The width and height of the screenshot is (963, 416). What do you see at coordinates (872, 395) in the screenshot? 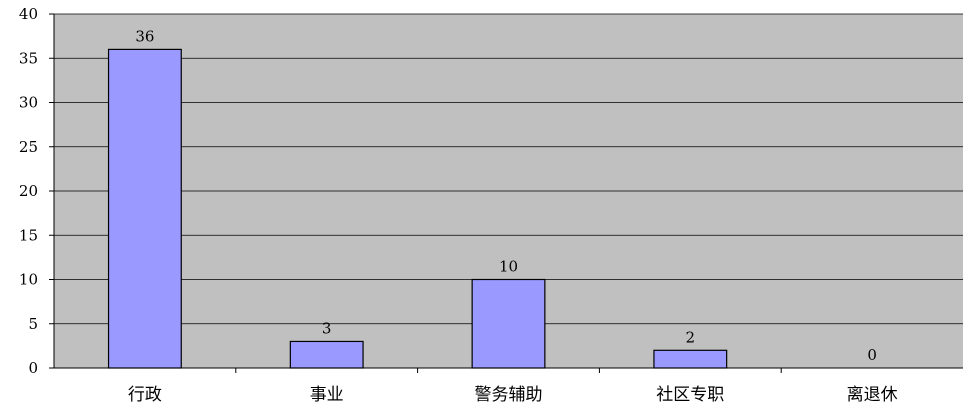
I see `x-tick-label: 离退休` at bounding box center [872, 395].